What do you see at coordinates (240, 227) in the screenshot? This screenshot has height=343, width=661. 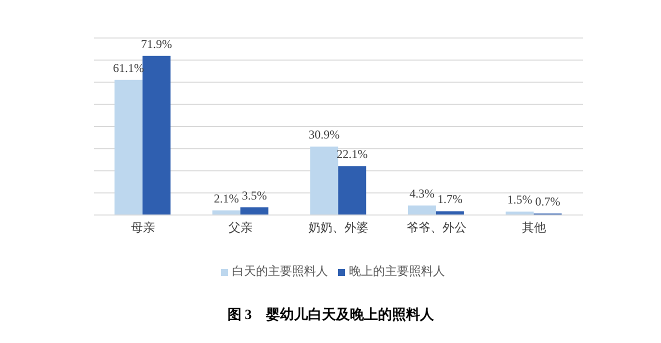 I see `x-tick-label: 父亲` at bounding box center [240, 227].